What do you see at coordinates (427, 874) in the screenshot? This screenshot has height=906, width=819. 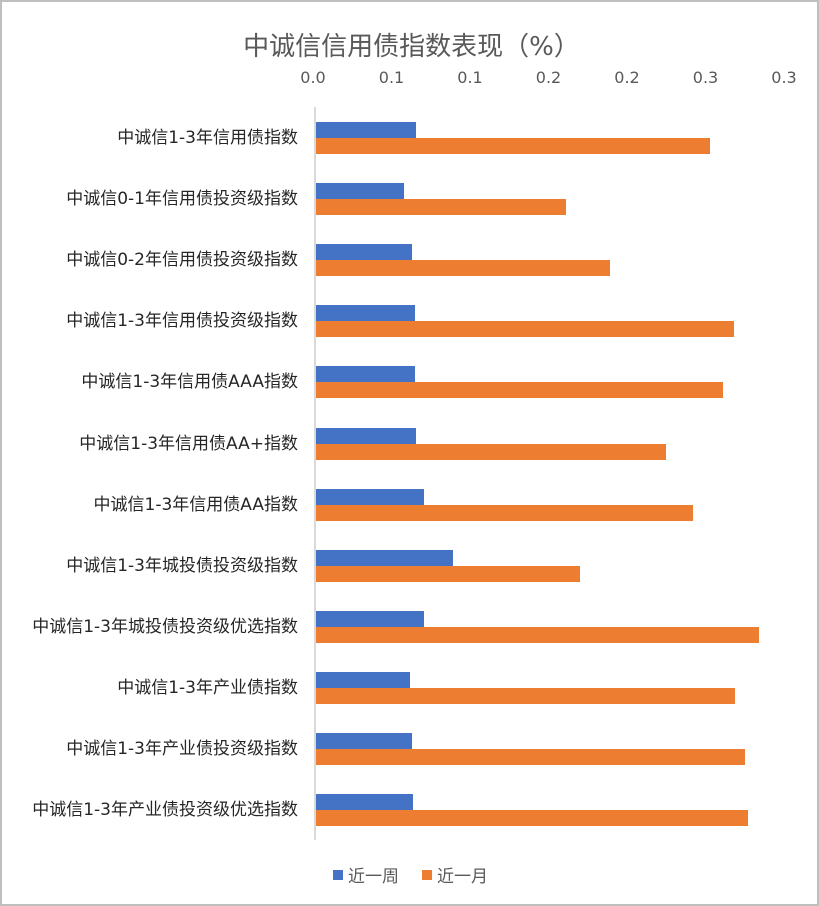 I see `legend-swatch-month` at bounding box center [427, 874].